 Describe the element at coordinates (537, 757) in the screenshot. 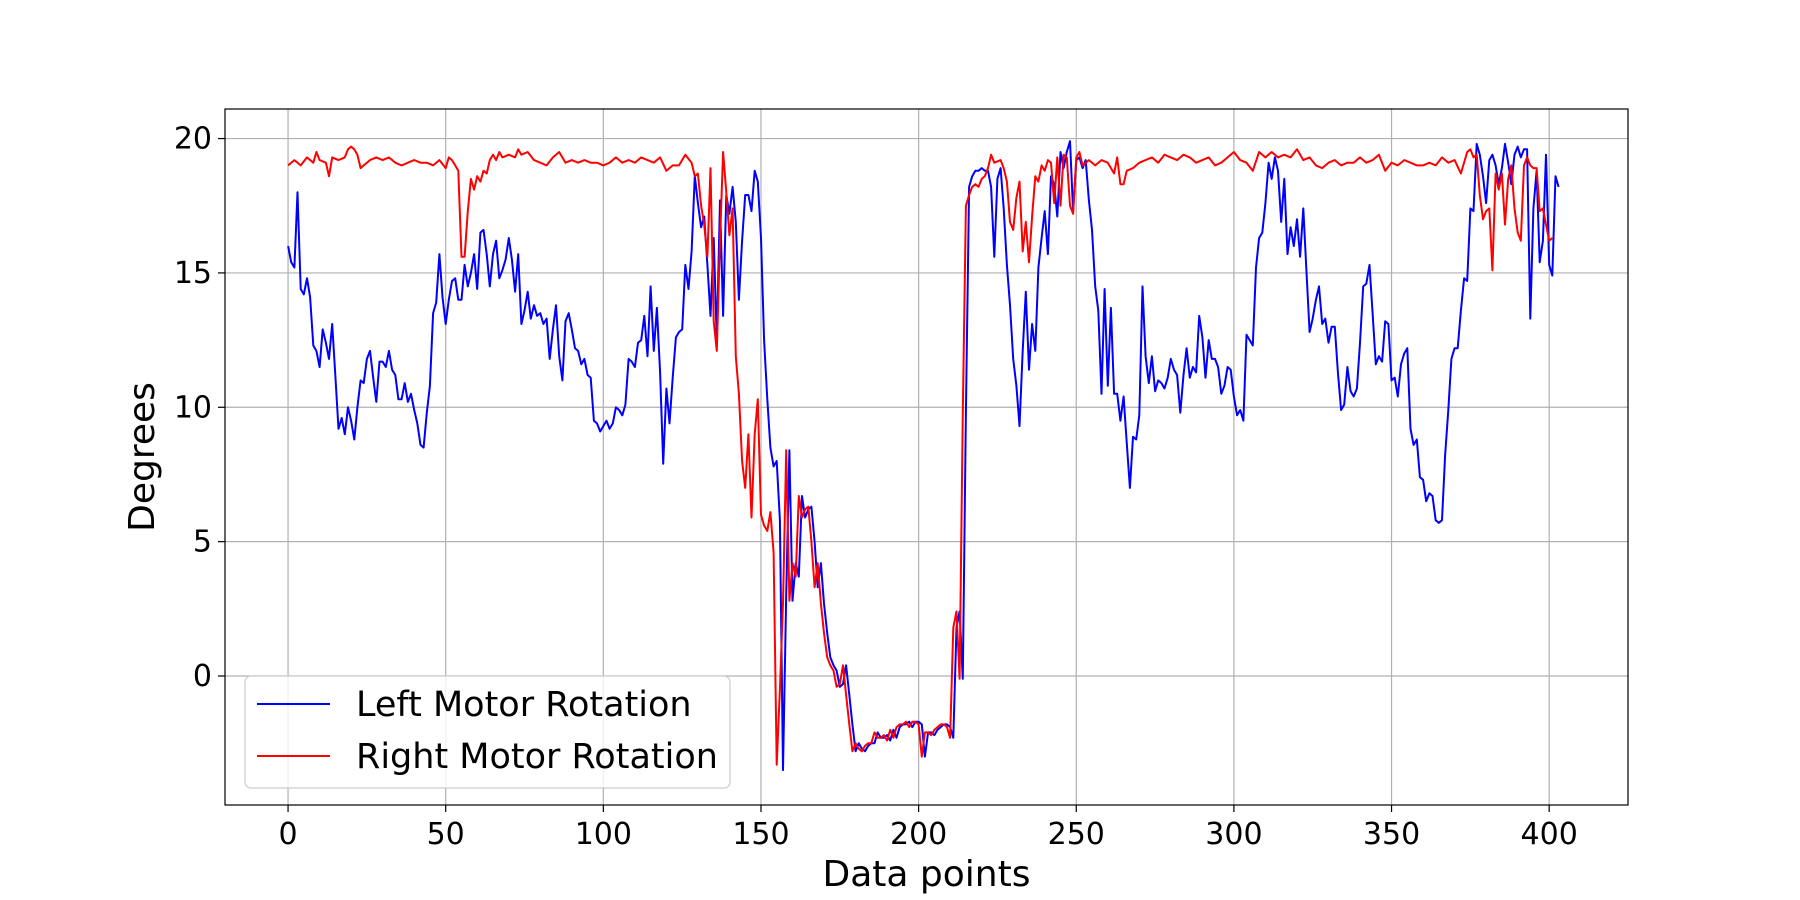

I see `legend-label: Right Motor Rotation` at that location.